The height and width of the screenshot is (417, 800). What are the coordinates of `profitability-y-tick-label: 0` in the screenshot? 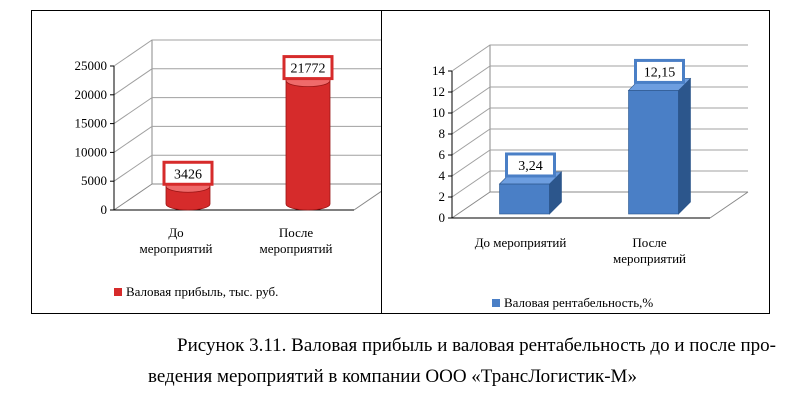 It's located at (442, 217).